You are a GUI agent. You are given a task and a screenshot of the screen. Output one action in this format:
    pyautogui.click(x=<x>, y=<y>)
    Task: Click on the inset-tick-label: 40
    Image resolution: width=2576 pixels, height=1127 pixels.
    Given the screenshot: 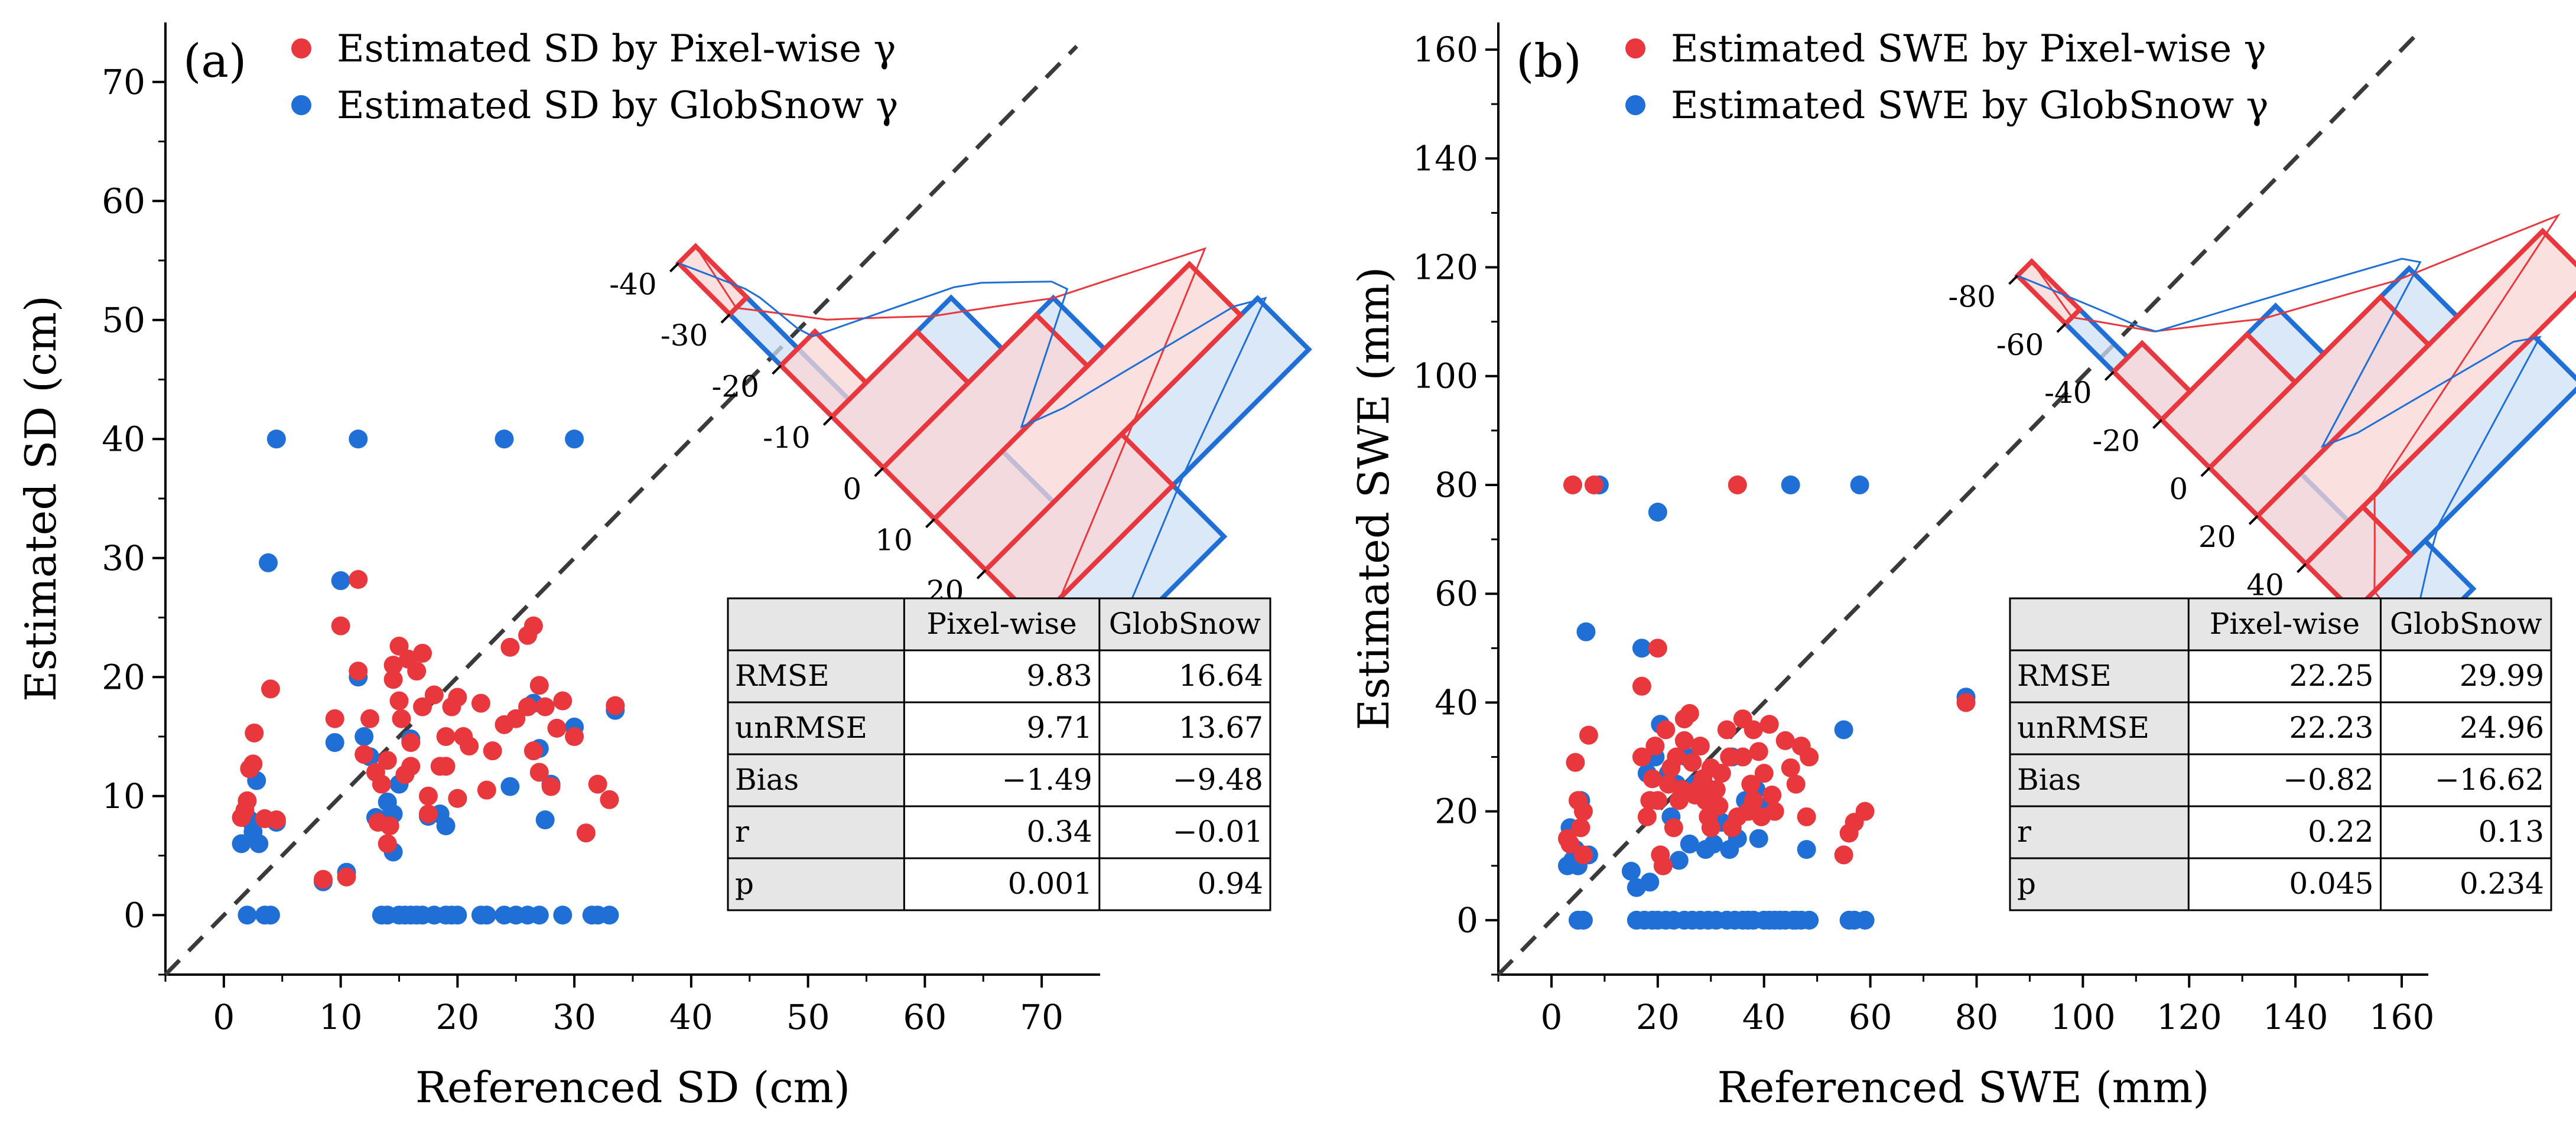 What is the action you would take?
    pyautogui.click(x=2265, y=585)
    